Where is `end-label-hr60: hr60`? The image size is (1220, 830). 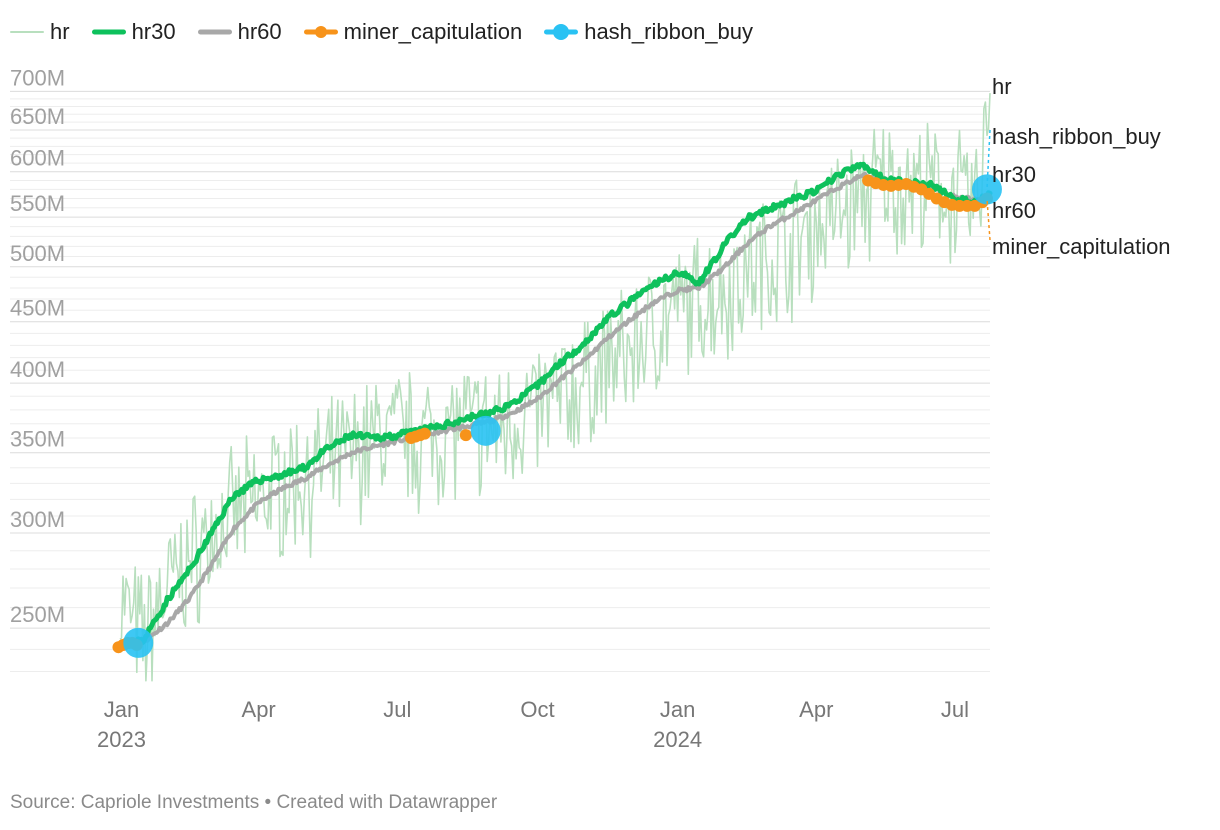 end-label-hr60: hr60 is located at coordinates (1014, 210).